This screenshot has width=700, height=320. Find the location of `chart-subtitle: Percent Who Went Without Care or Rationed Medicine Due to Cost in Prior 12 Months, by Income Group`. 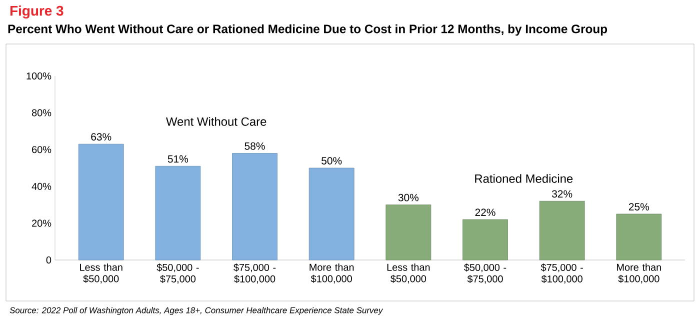

chart-subtitle: Percent Who Went Without Care or Rationed Medicine Due to Cost in Prior 12 Months, by Income Group is located at coordinates (308, 30).